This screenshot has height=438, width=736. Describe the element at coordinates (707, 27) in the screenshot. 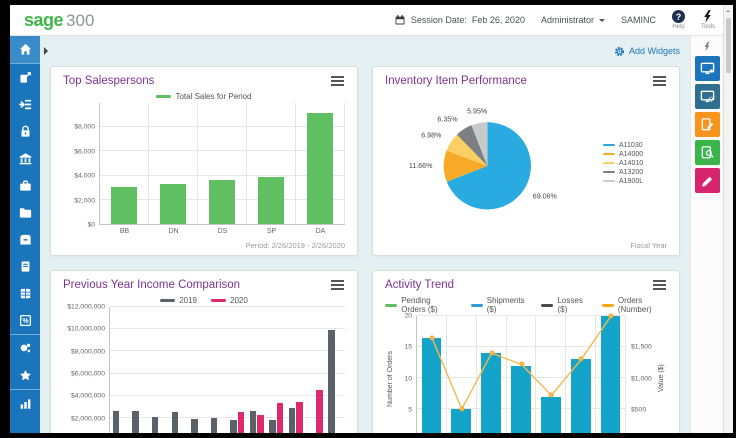

I see `tools-label: Tools` at that location.